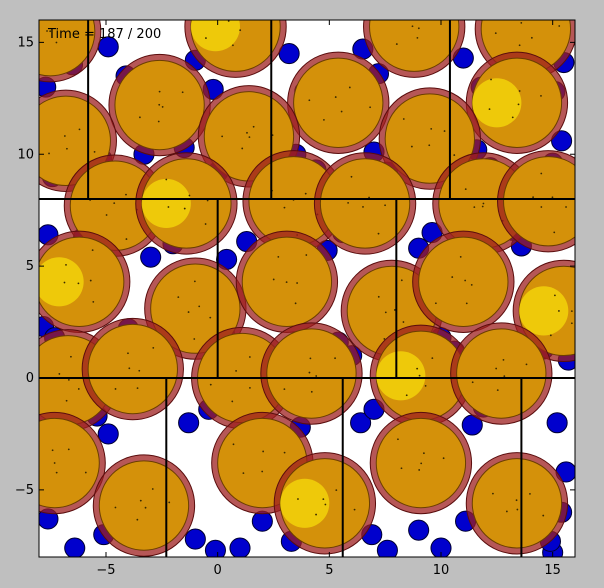 The height and width of the screenshot is (588, 604). What do you see at coordinates (25, 42) in the screenshot?
I see `y-tick-label: 15` at bounding box center [25, 42].